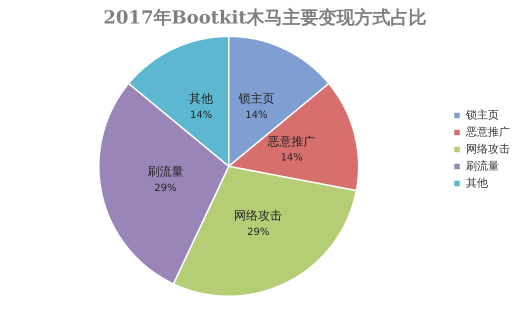  I want to click on legend-label: 锁主页, so click(482, 115).